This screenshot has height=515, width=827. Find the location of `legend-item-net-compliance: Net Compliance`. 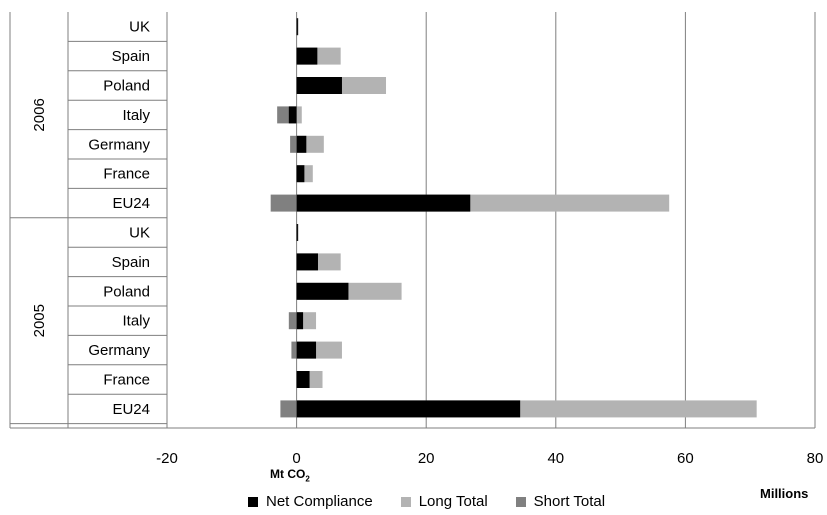

legend-item-net-compliance: Net Compliance is located at coordinates (310, 501).